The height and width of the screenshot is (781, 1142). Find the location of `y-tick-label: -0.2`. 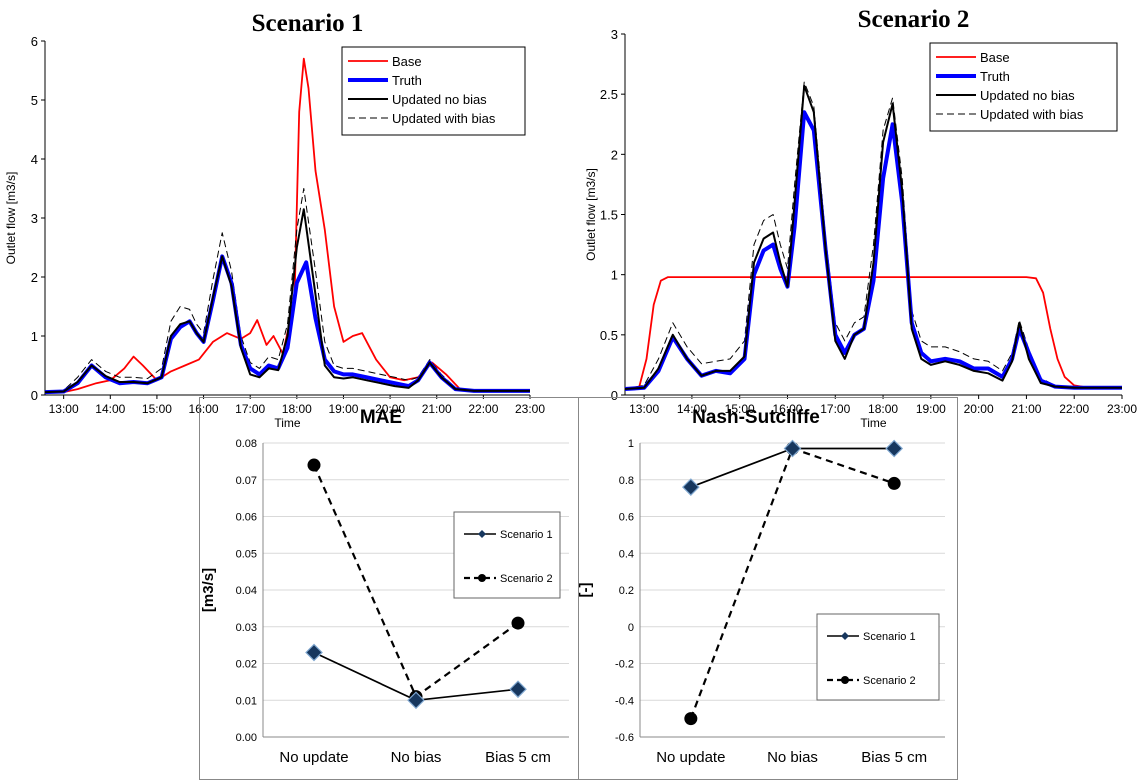

y-tick-label: -0.2 is located at coordinates (624, 665).